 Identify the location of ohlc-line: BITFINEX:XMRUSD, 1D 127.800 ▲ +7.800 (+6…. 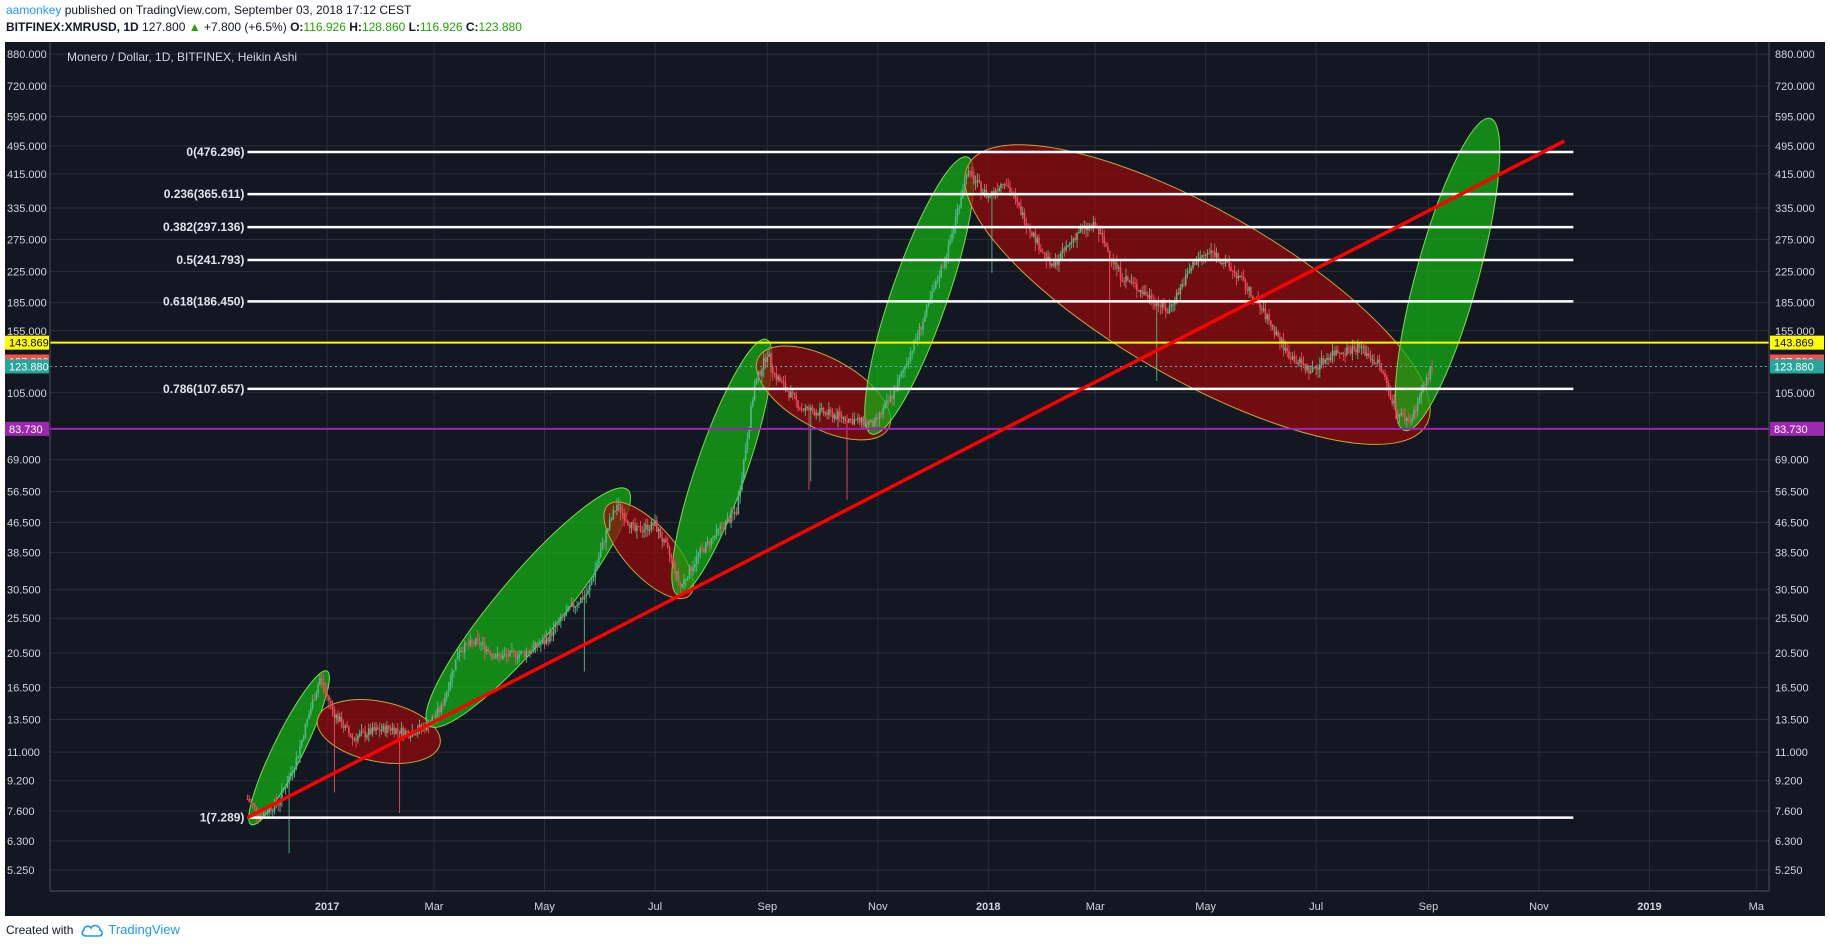
(264, 27).